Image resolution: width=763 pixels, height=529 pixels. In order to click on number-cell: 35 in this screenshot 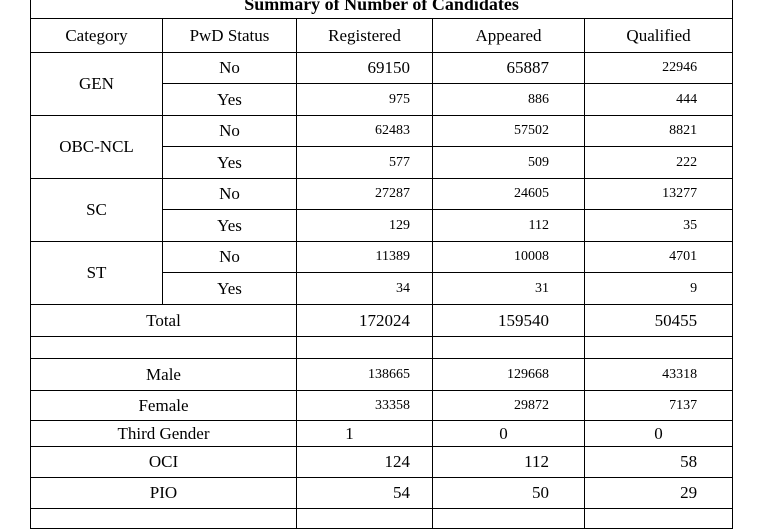, I will do `click(658, 225)`.